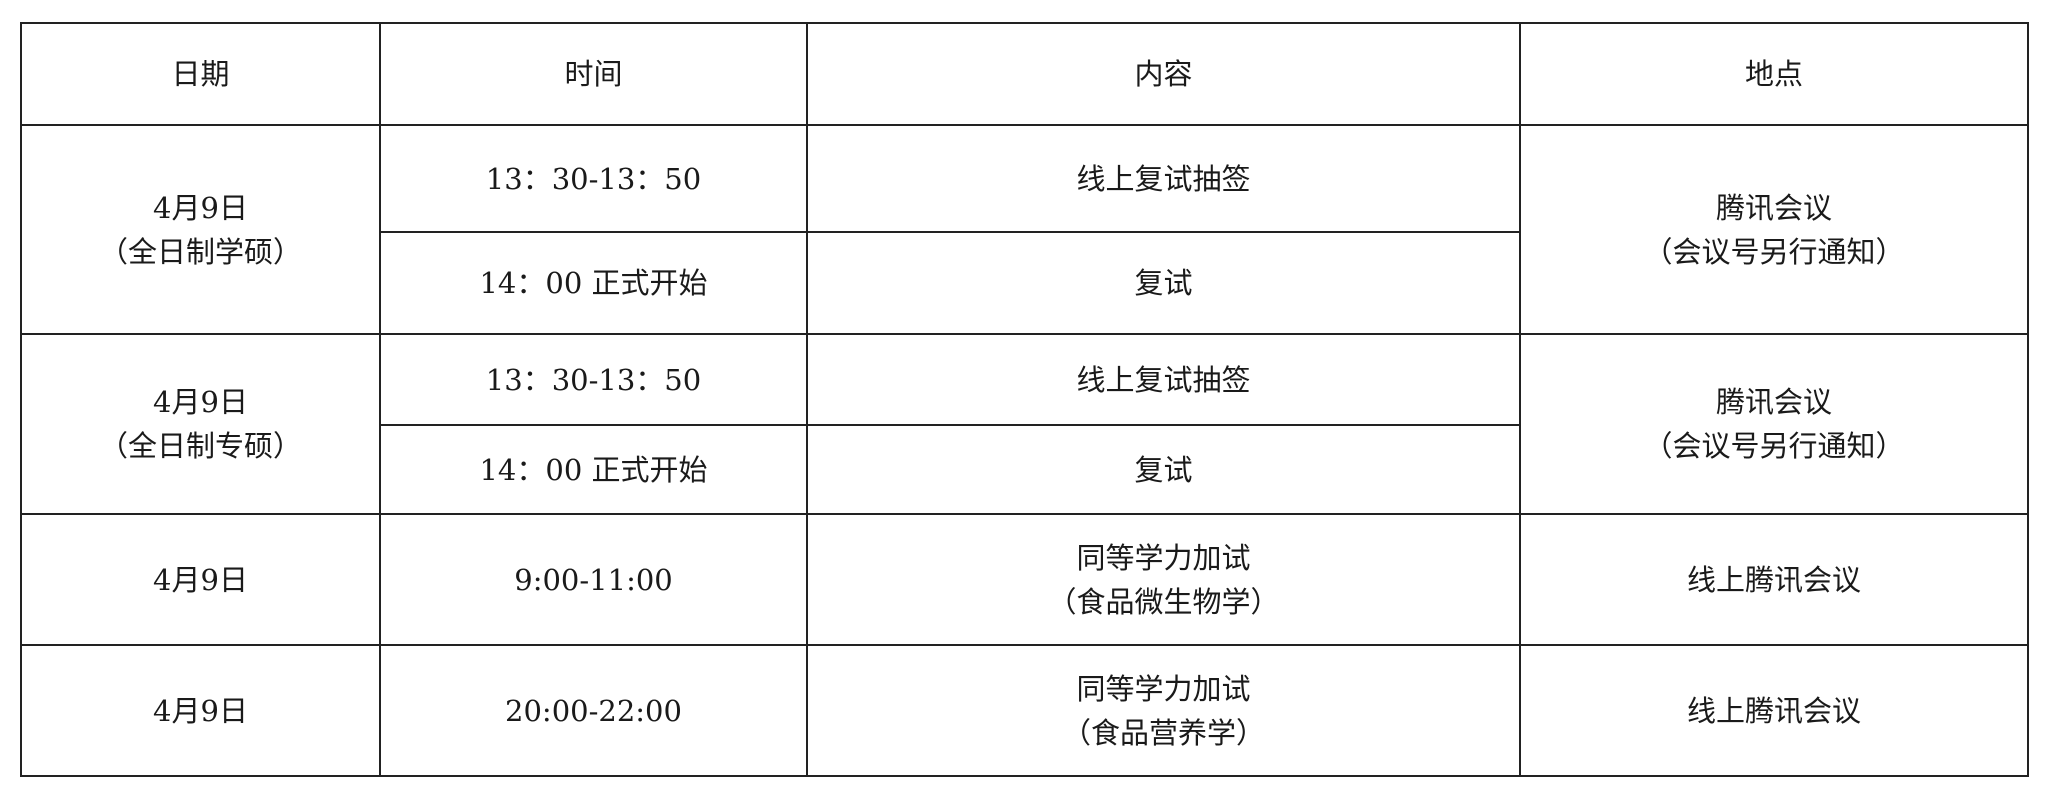 This screenshot has width=2048, height=795. I want to click on time-cell: 20:00-22:00, so click(593, 710).